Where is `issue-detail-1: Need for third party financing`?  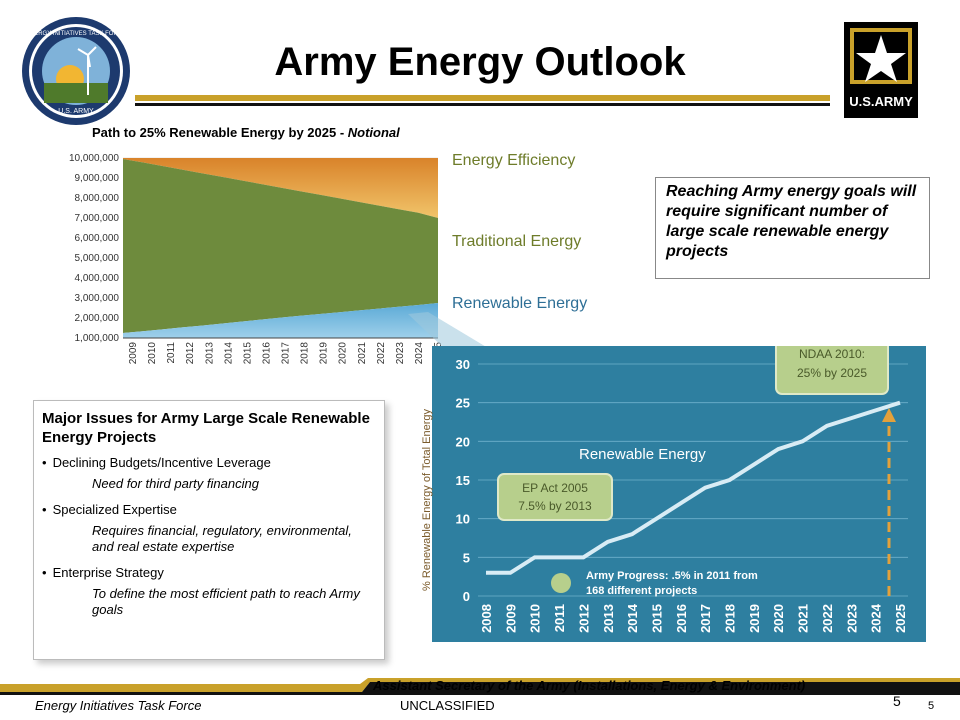 issue-detail-1: Need for third party financing is located at coordinates (175, 483).